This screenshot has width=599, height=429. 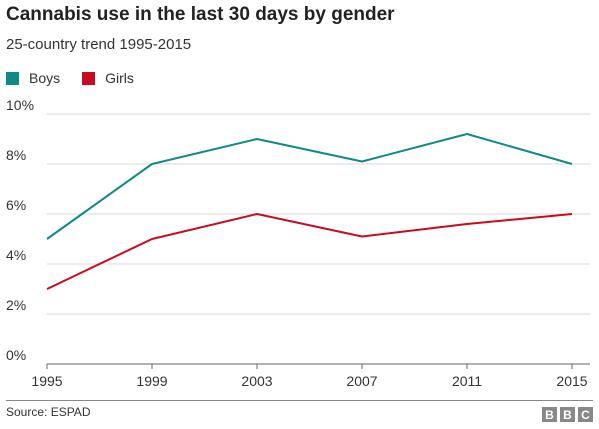 I want to click on y-tick-label: 0%, so click(x=16, y=355).